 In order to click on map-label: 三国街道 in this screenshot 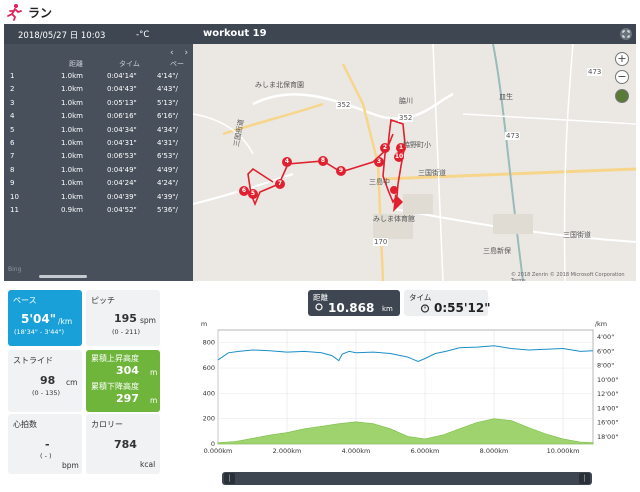, I will do `click(577, 235)`.